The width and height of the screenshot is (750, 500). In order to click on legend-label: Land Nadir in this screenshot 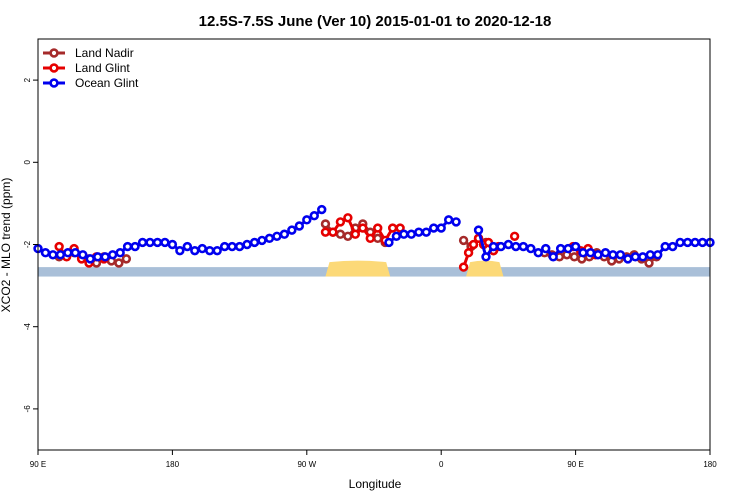, I will do `click(104, 53)`.